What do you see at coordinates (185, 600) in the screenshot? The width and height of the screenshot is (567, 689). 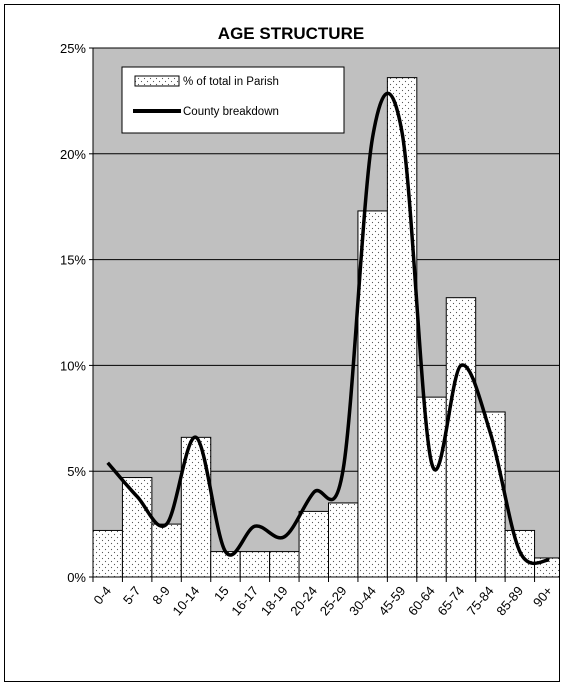 I see `x-tick-label: 10-14` at bounding box center [185, 600].